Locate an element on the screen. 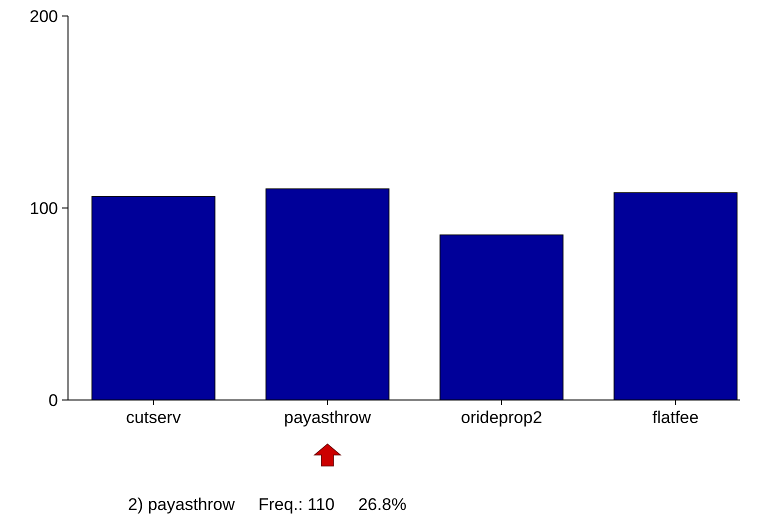  x-tick-label: flatfee is located at coordinates (675, 417).